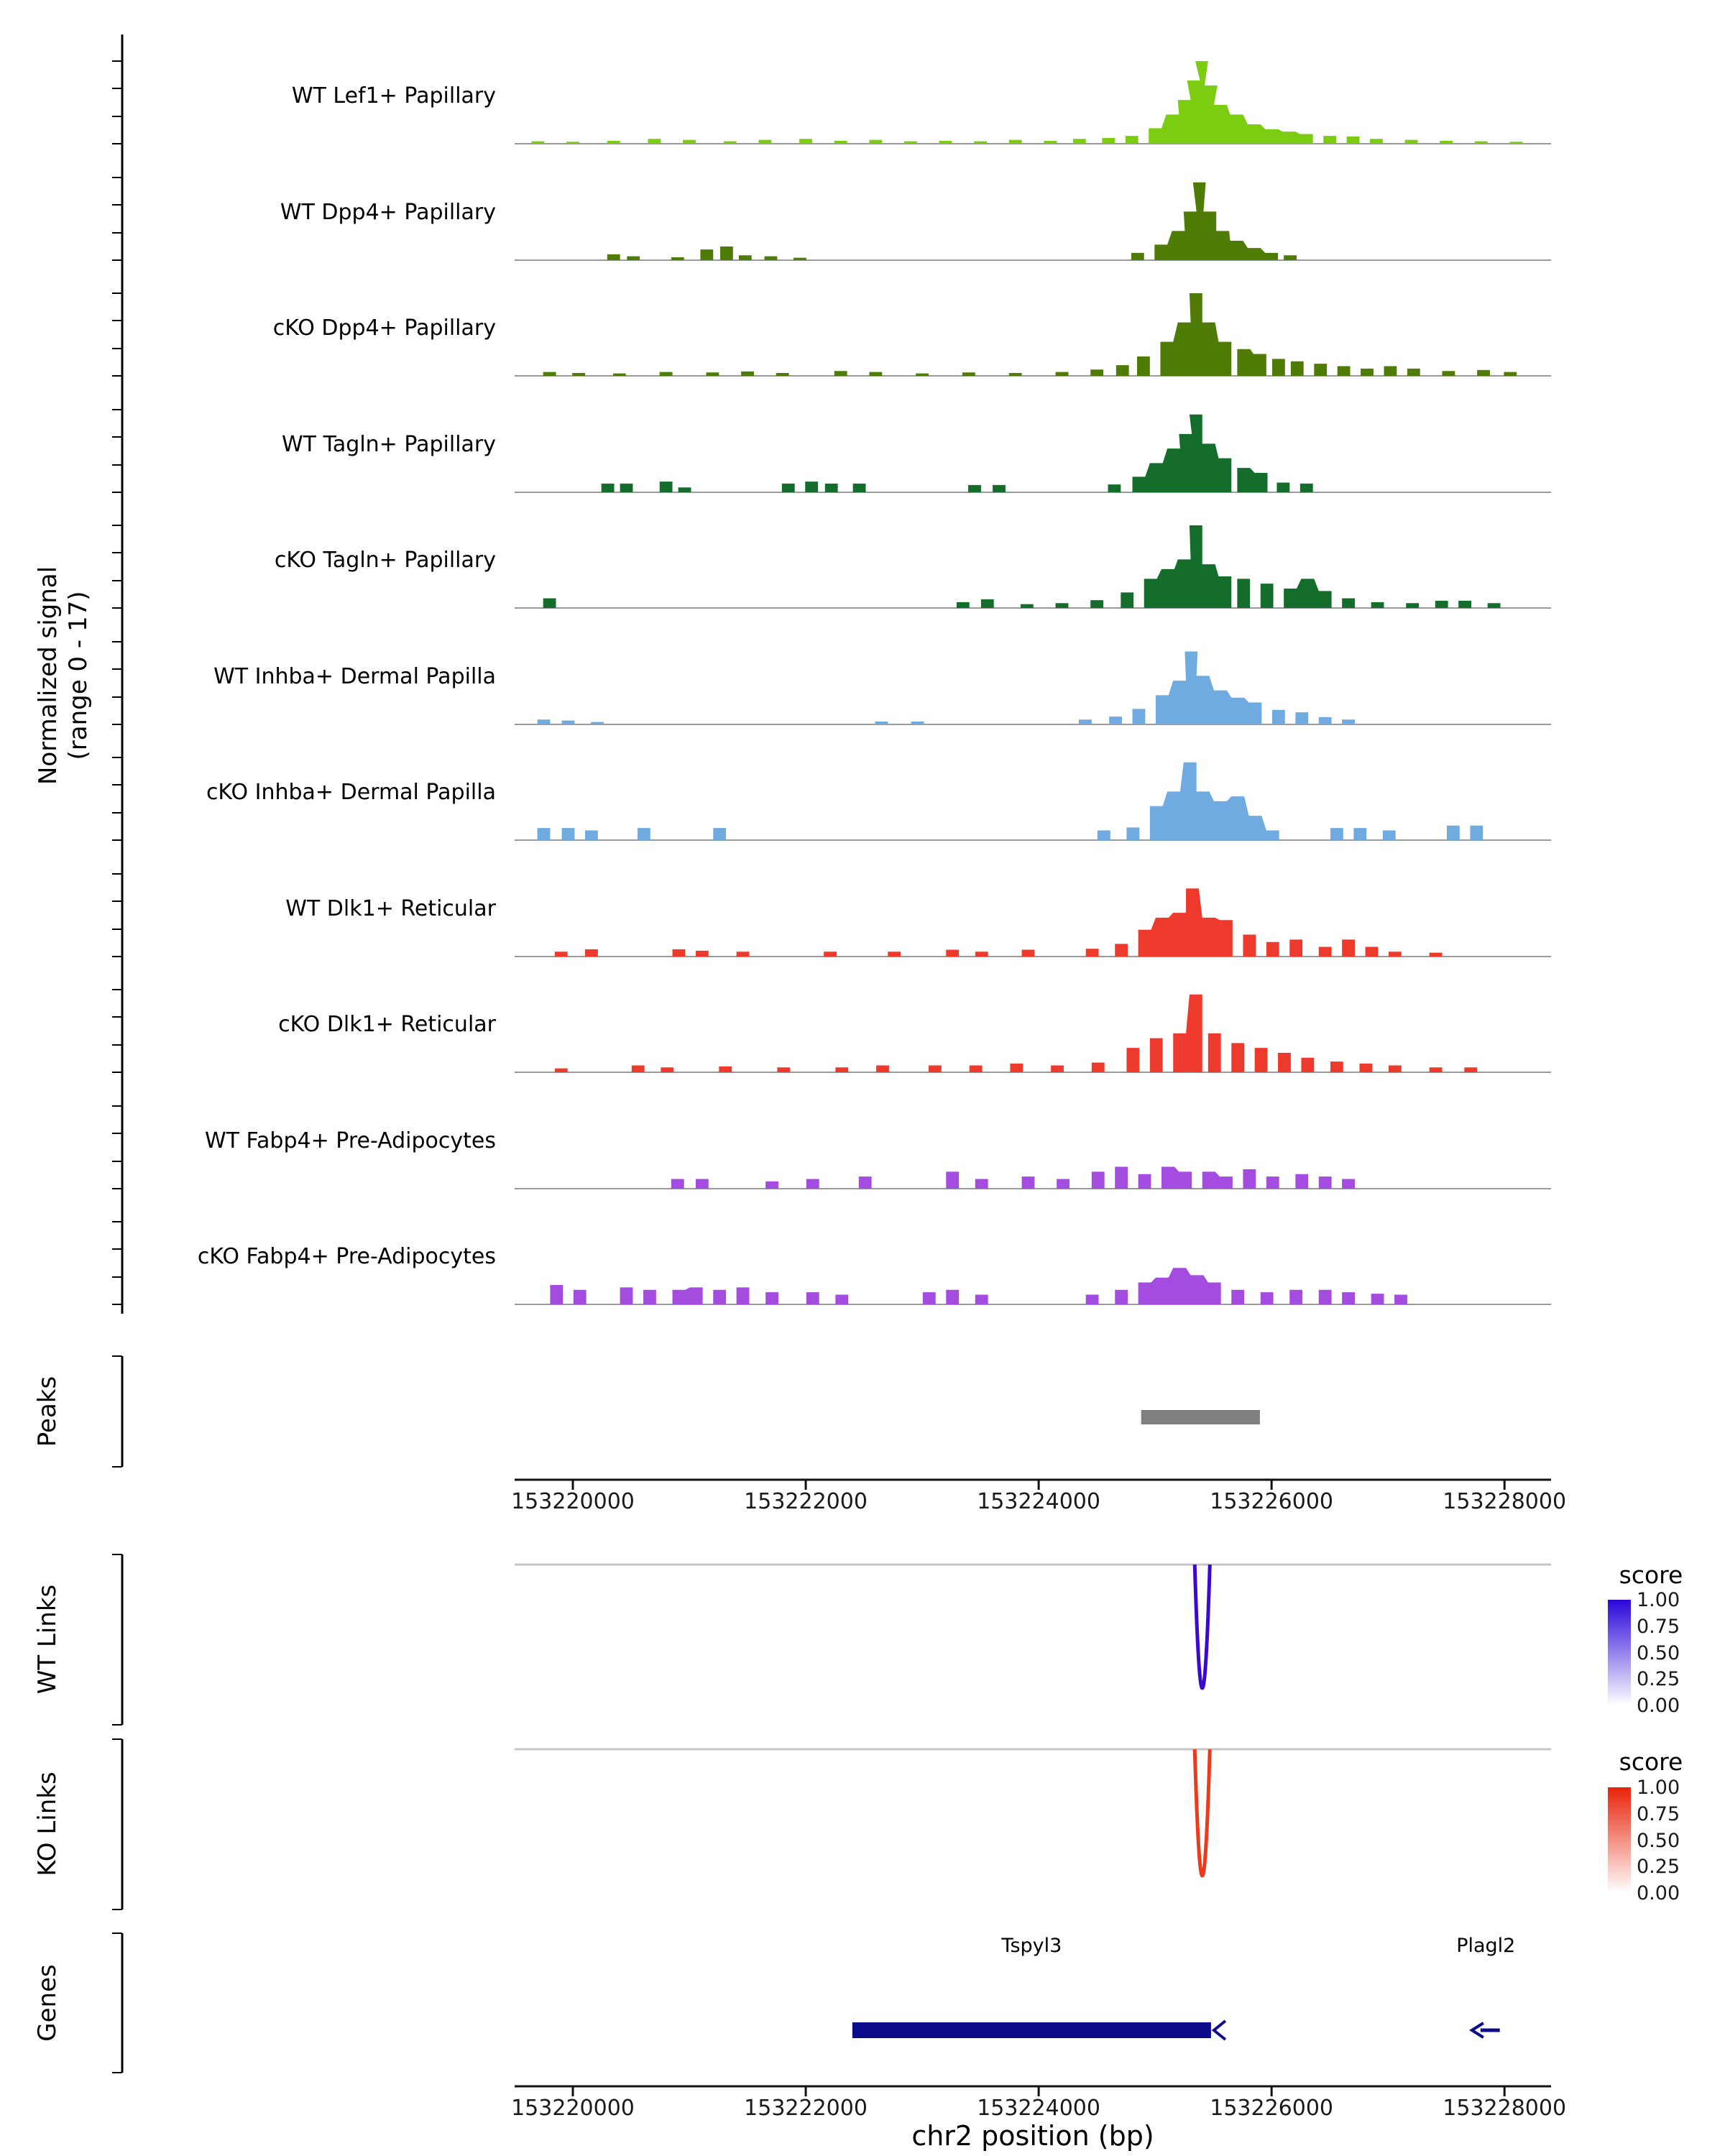 Image resolution: width=1725 pixels, height=2156 pixels. What do you see at coordinates (1658, 1679) in the screenshot?
I see `wt-score-legend-tick-label: 0.25` at bounding box center [1658, 1679].